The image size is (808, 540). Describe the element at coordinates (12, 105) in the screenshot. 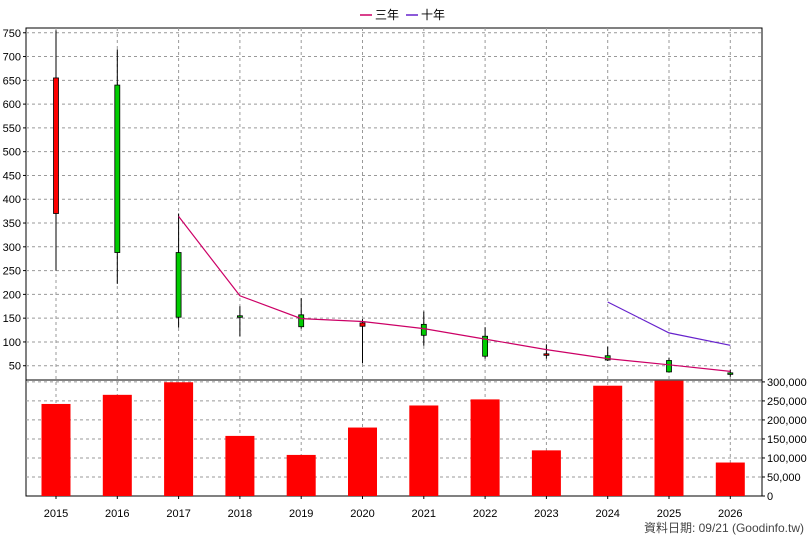

I see `price-tick-label: 600` at that location.